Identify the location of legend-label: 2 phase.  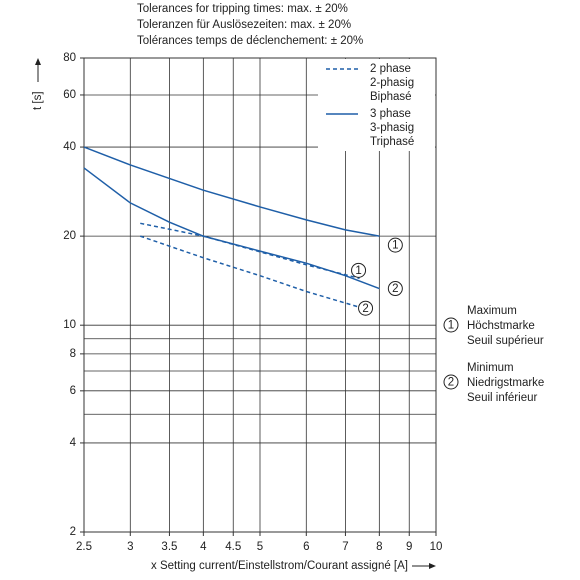
(390, 69).